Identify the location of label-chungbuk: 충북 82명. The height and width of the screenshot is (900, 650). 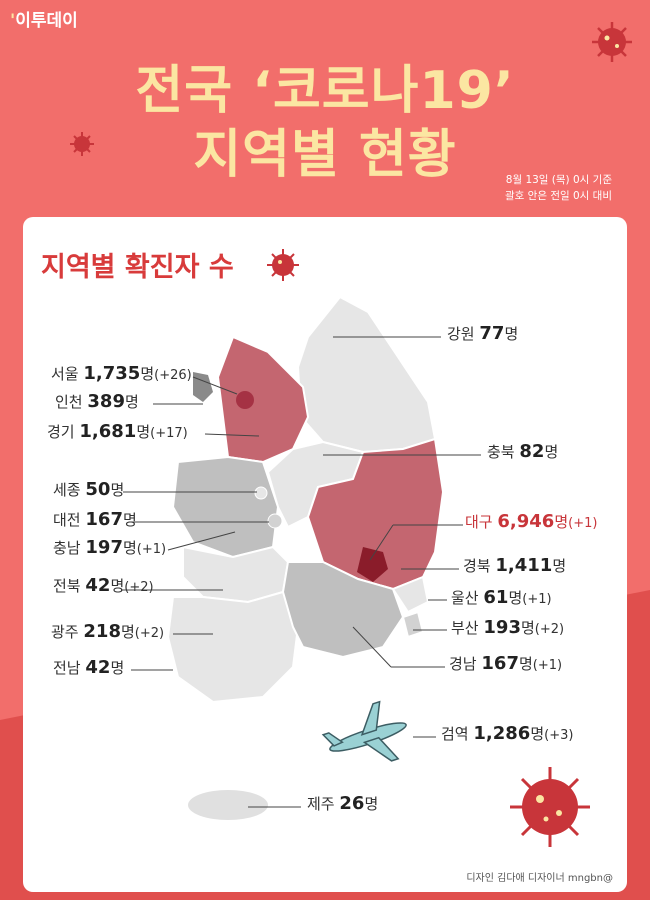
(523, 451).